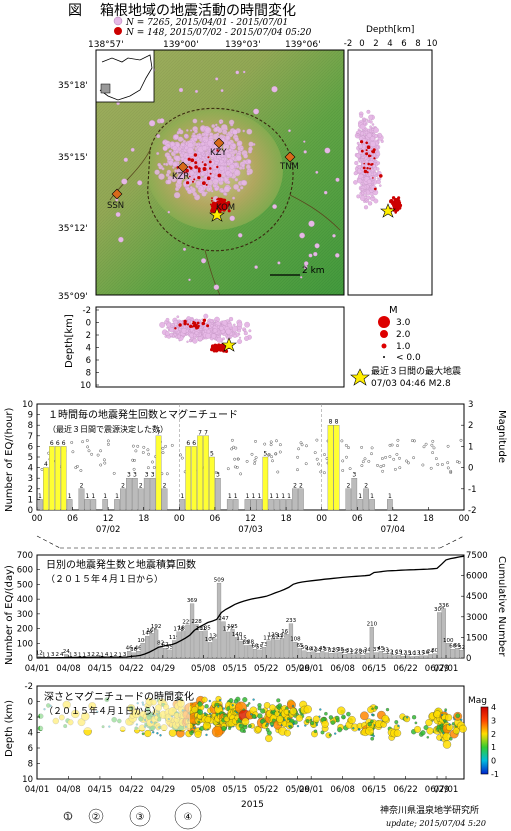 Image resolution: width=511 pixels, height=831 pixels. I want to click on hourly-plot-area, so click(250, 457).